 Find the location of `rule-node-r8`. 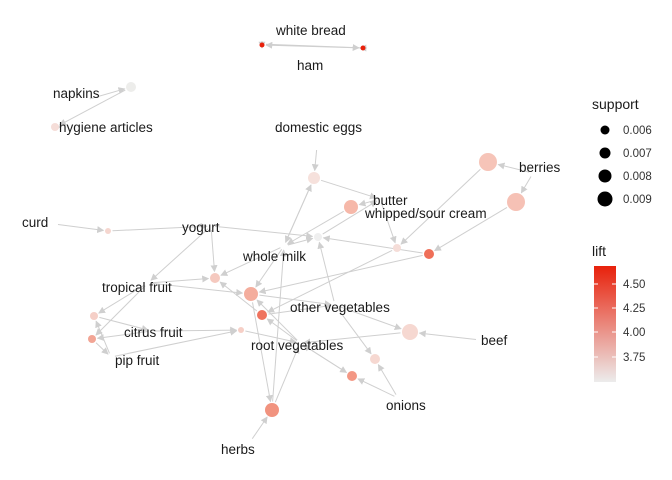

rule-node-r8 is located at coordinates (108, 231).